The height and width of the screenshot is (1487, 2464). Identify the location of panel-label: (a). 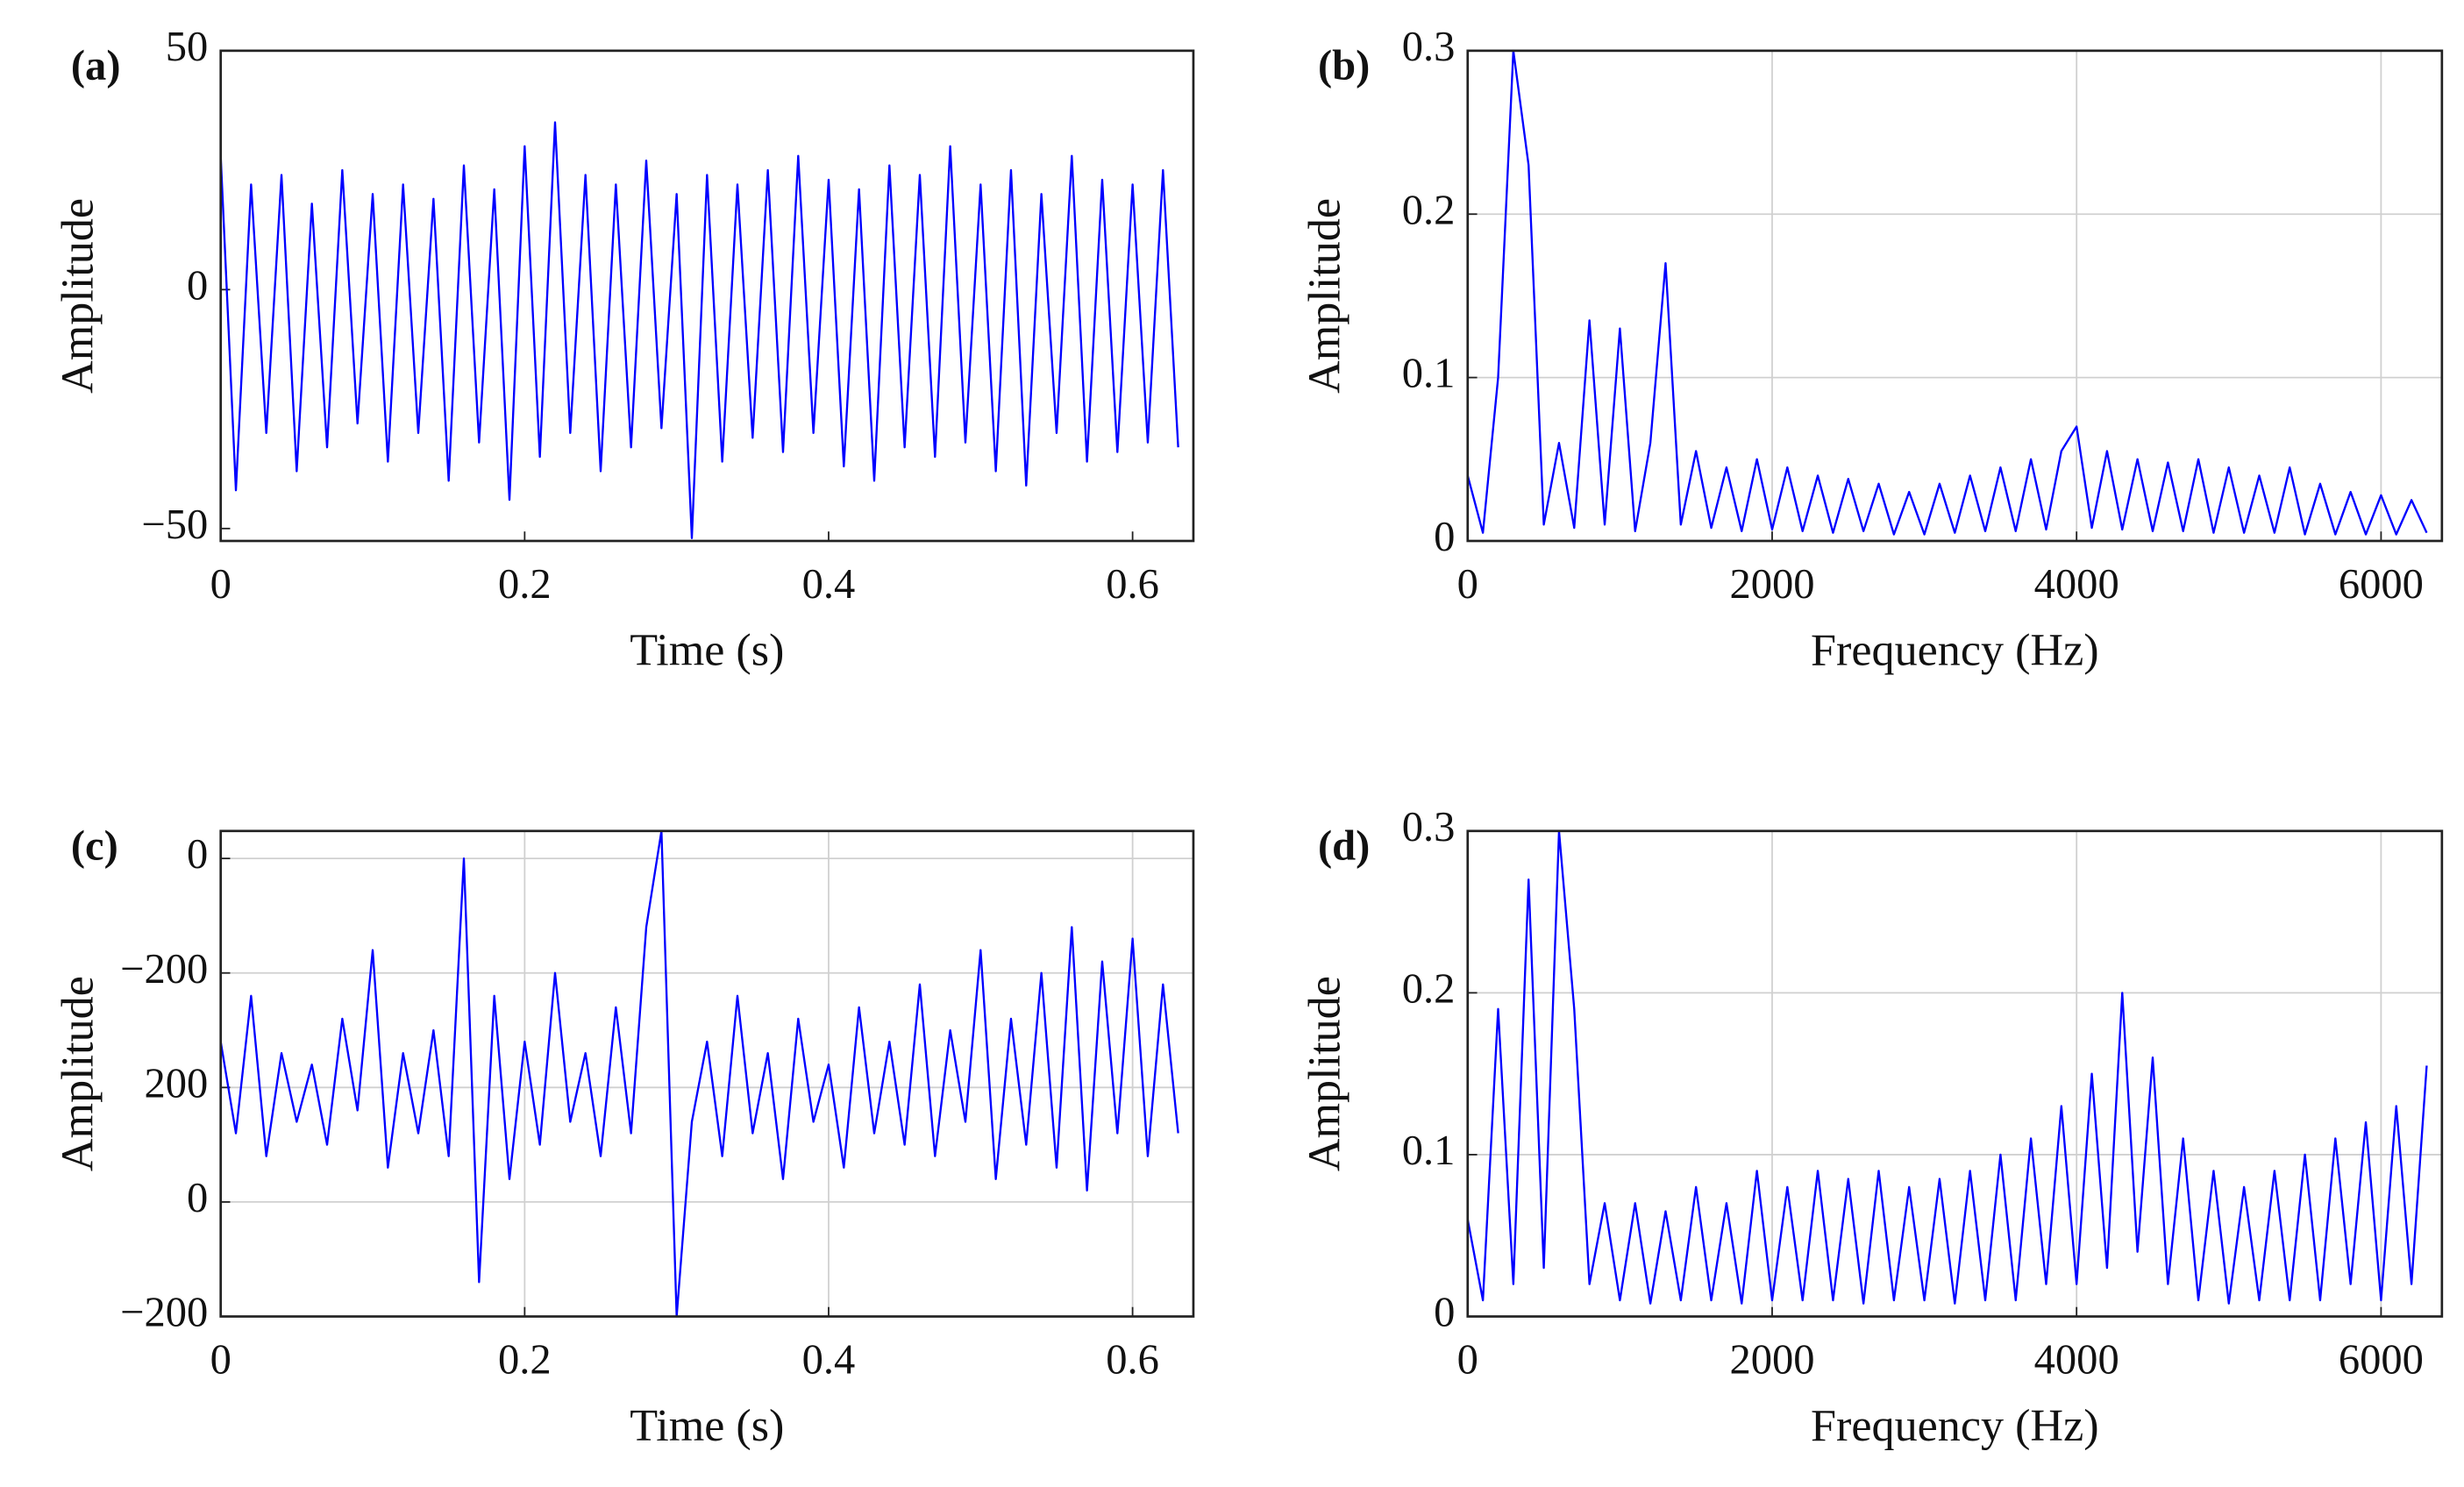
(96, 66).